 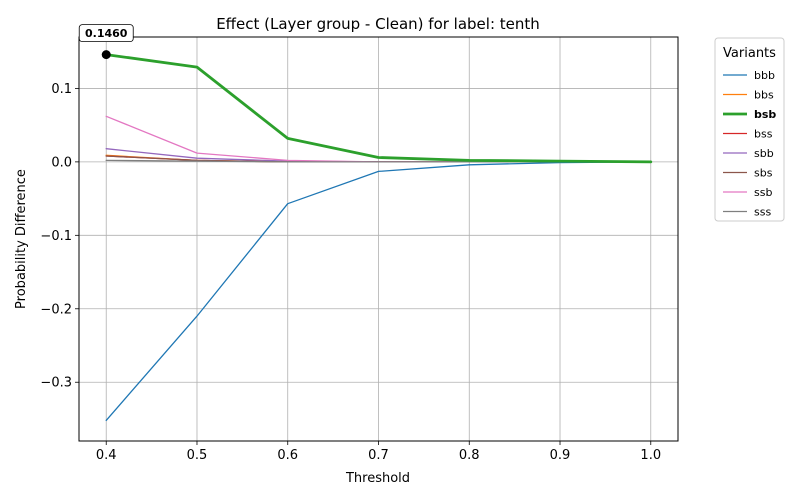 I want to click on legend-label-bss: bss, so click(x=763, y=134).